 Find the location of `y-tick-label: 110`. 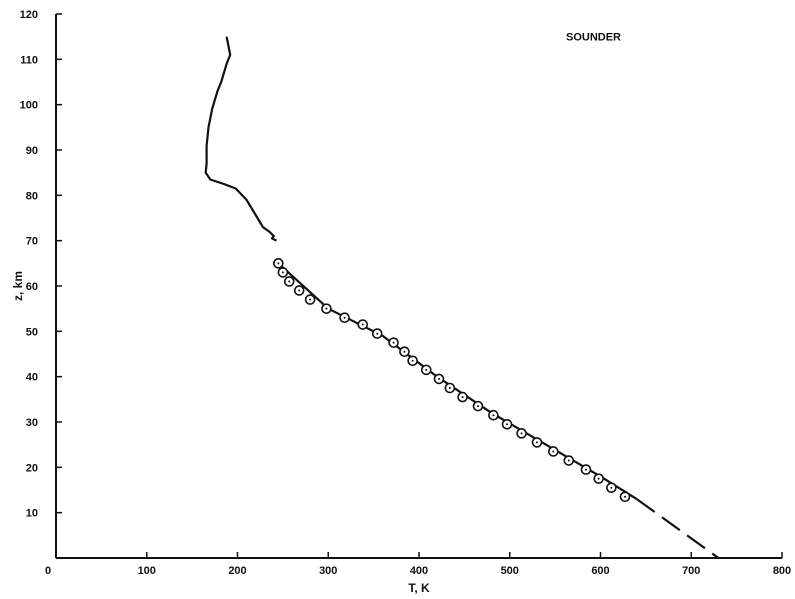

y-tick-label: 110 is located at coordinates (29, 60).